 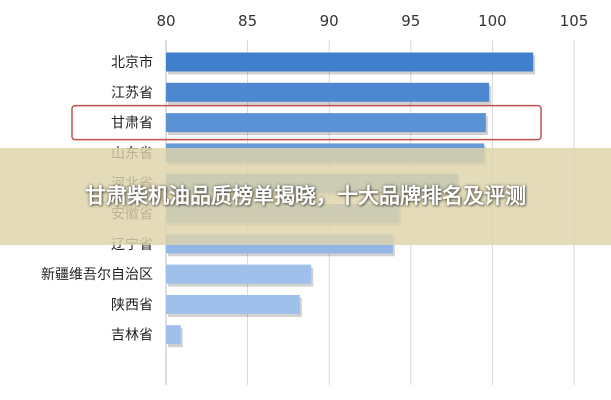 I want to click on category-label: 新疆维吾尔自治区, so click(x=97, y=275).